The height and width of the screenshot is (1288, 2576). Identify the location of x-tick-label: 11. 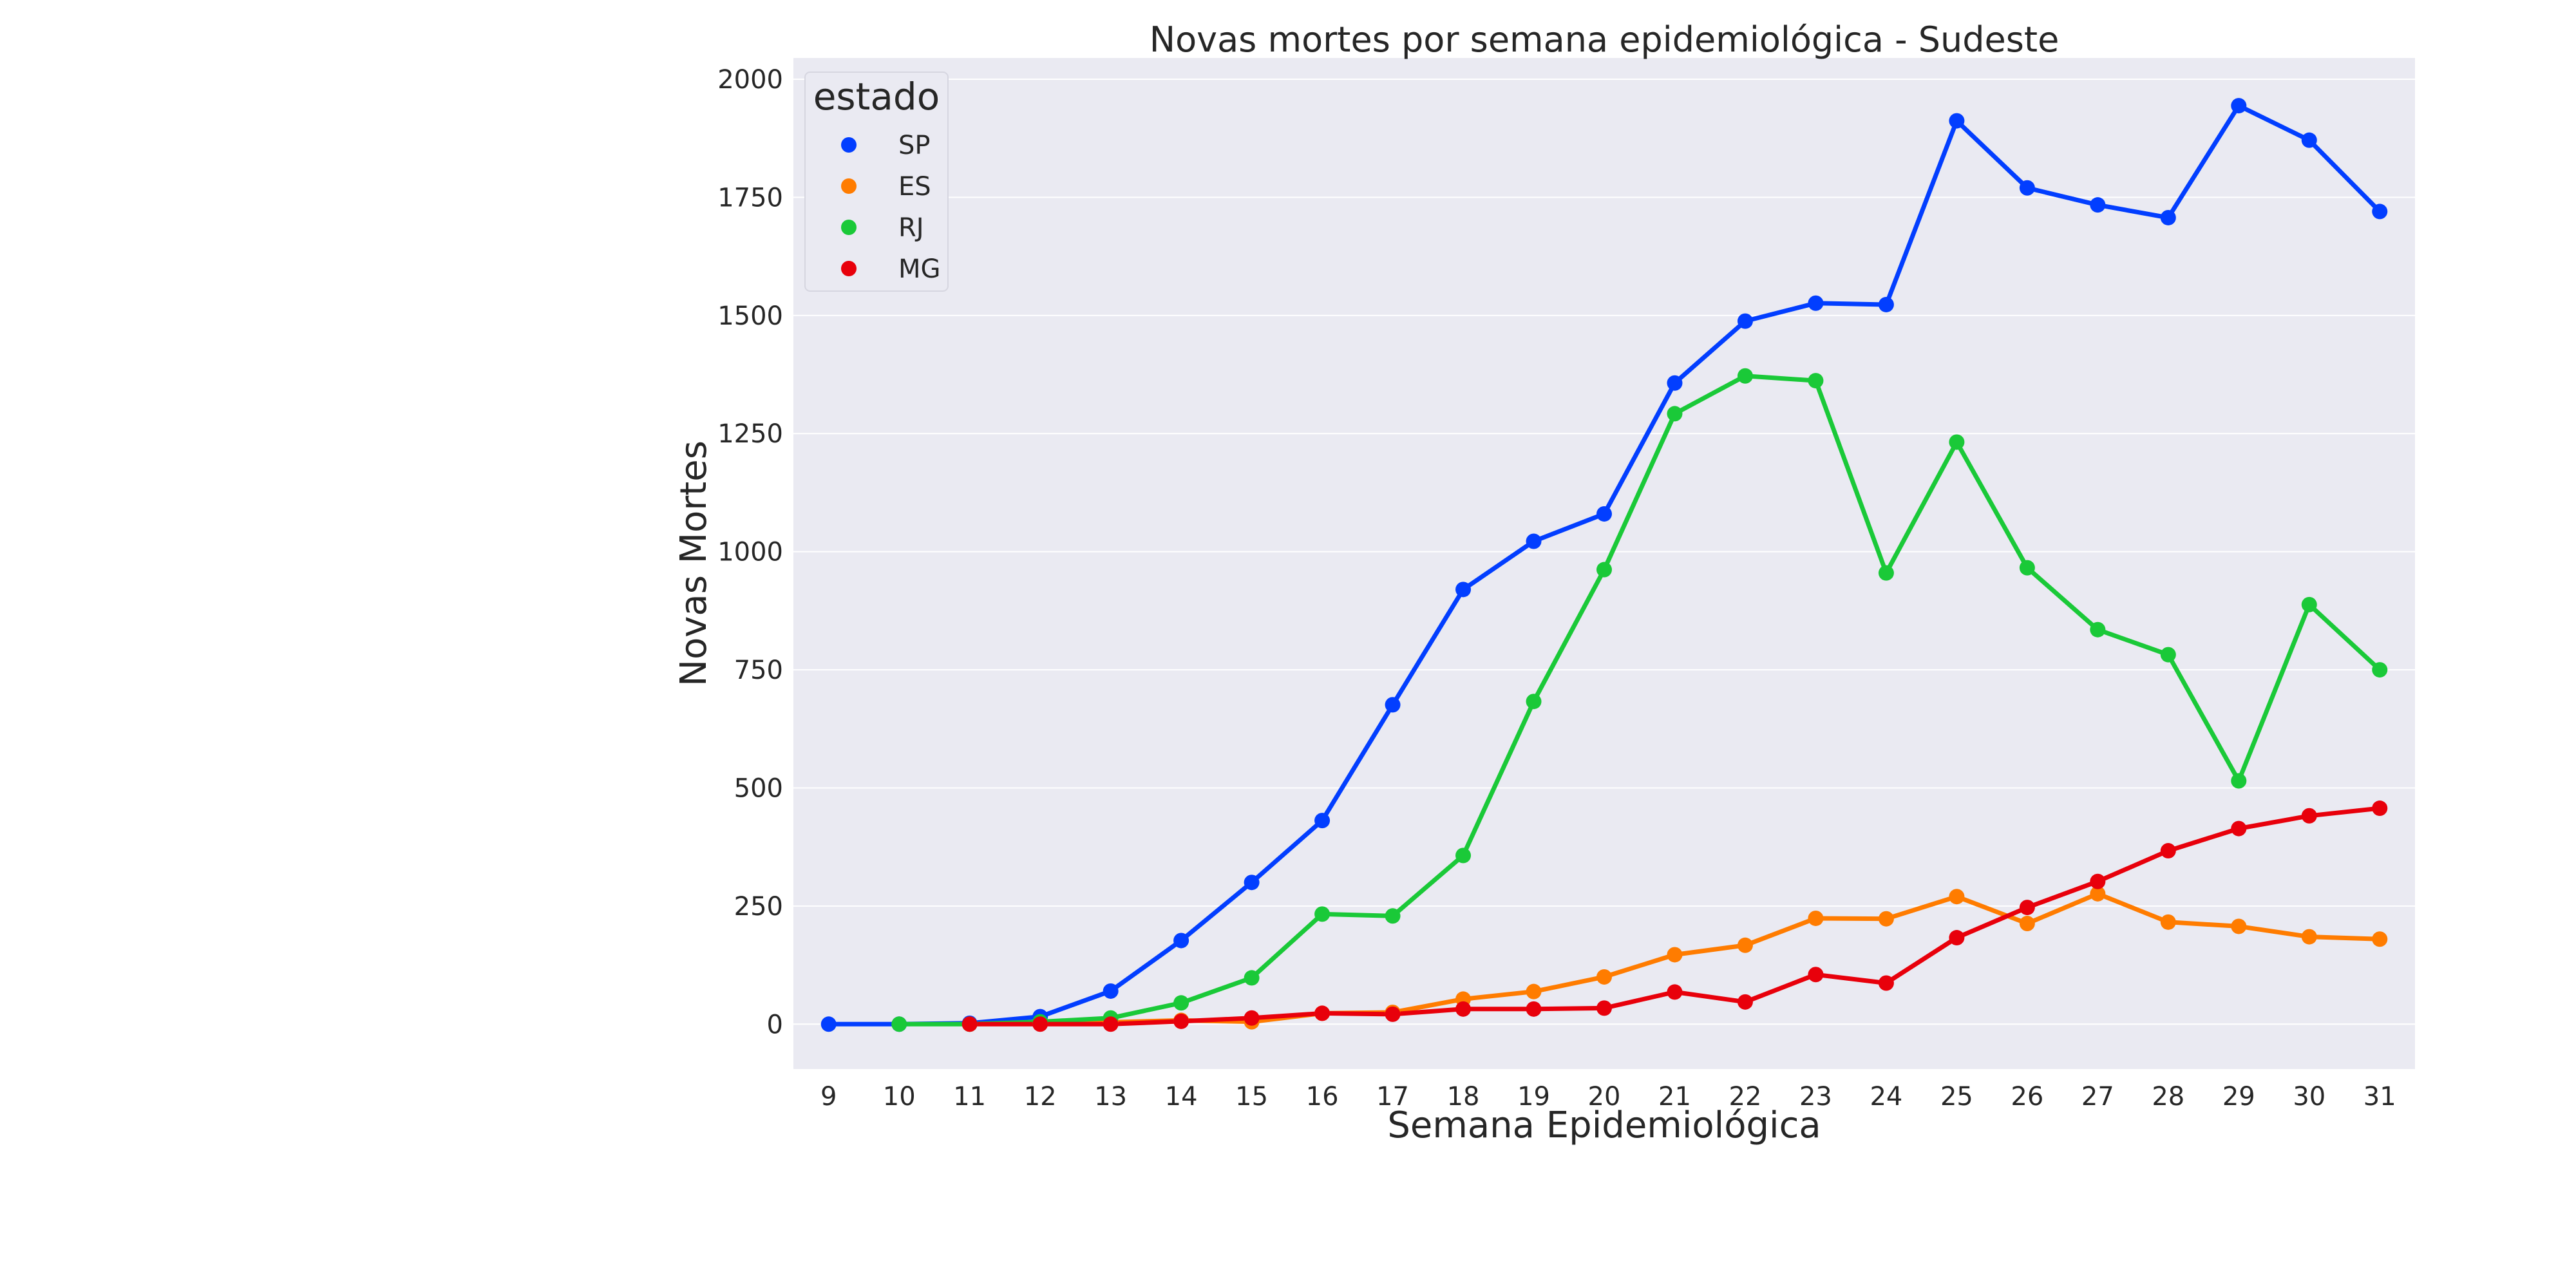
(970, 1097).